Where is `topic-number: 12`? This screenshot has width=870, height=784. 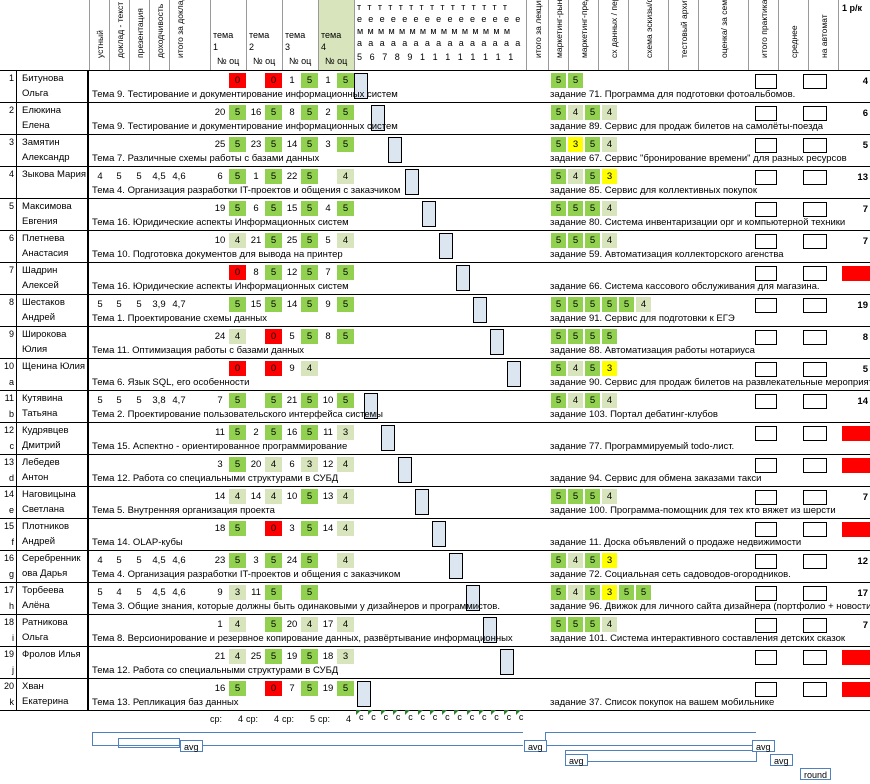
topic-number: 12 is located at coordinates (292, 272).